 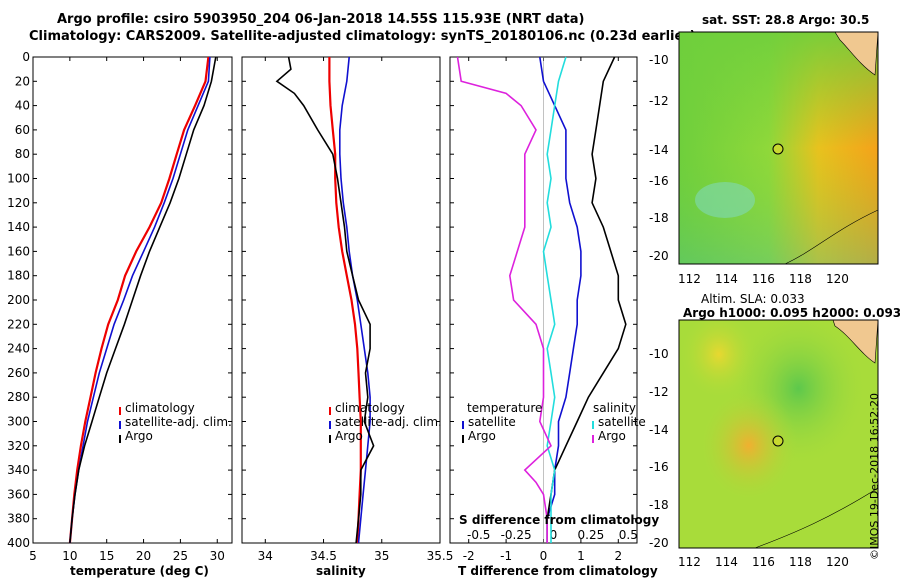 What do you see at coordinates (659, 101) in the screenshot?
I see `sst-ytick: -12` at bounding box center [659, 101].